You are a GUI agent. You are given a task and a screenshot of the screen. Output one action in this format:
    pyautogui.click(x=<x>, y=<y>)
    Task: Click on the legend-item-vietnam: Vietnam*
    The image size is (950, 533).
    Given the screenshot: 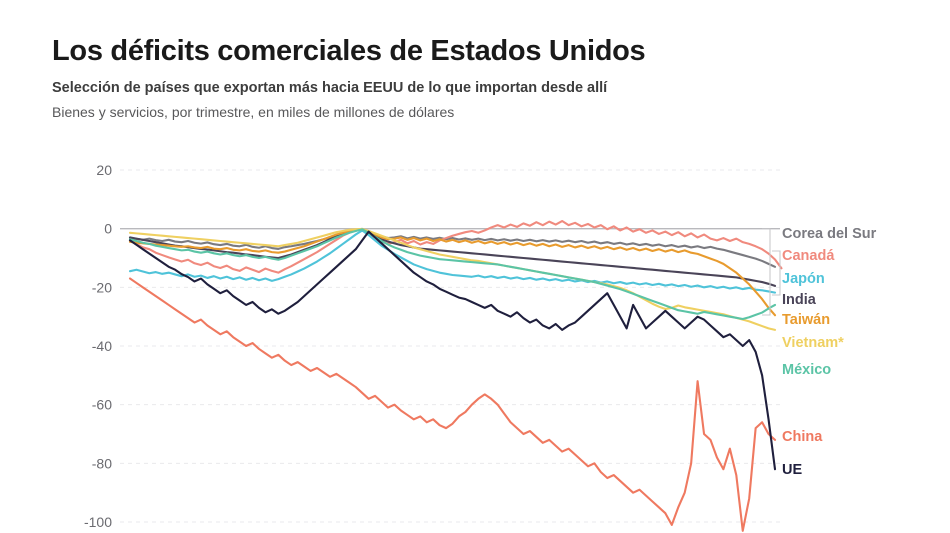 What is the action you would take?
    pyautogui.click(x=813, y=343)
    